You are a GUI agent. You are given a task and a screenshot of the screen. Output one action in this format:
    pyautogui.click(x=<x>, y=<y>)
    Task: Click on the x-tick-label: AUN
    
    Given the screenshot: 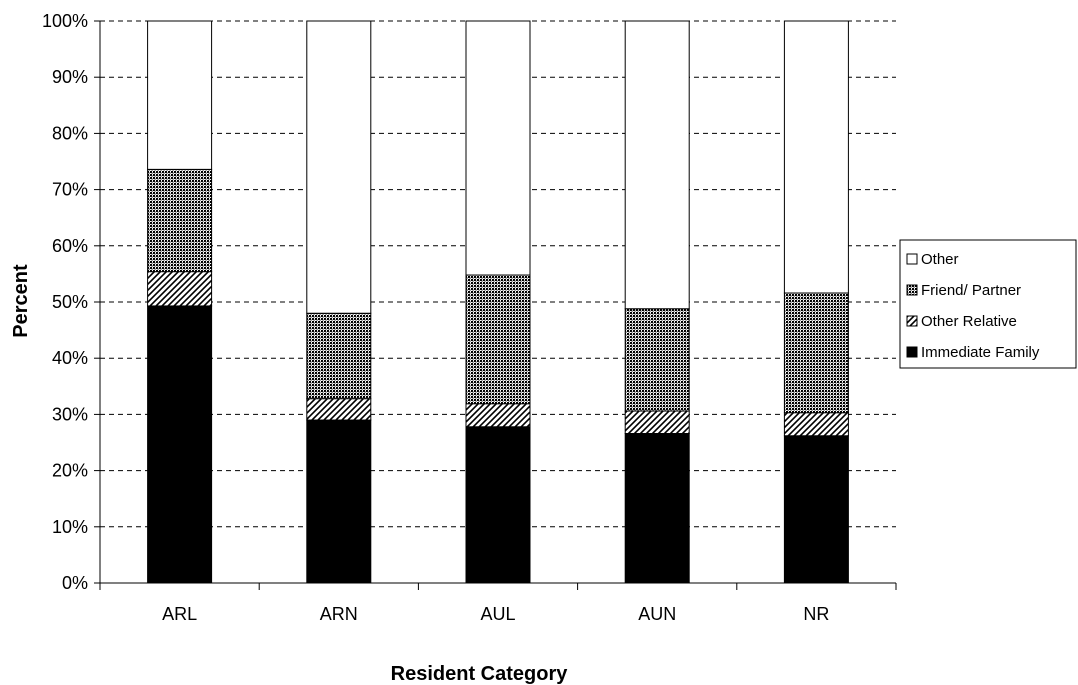 What is the action you would take?
    pyautogui.click(x=657, y=614)
    